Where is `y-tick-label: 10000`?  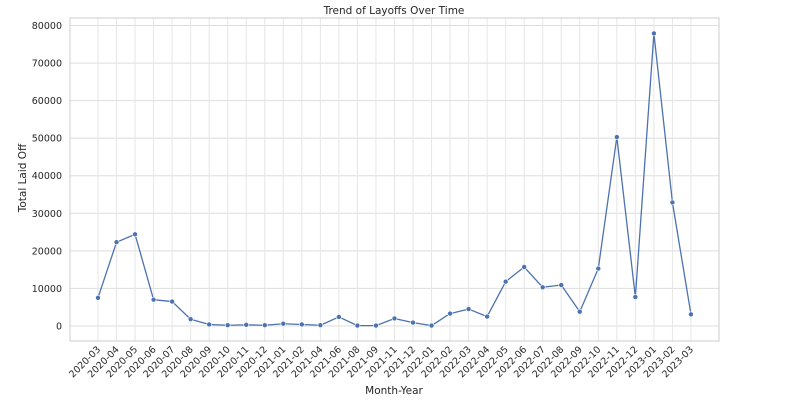 y-tick-label: 10000 is located at coordinates (47, 289).